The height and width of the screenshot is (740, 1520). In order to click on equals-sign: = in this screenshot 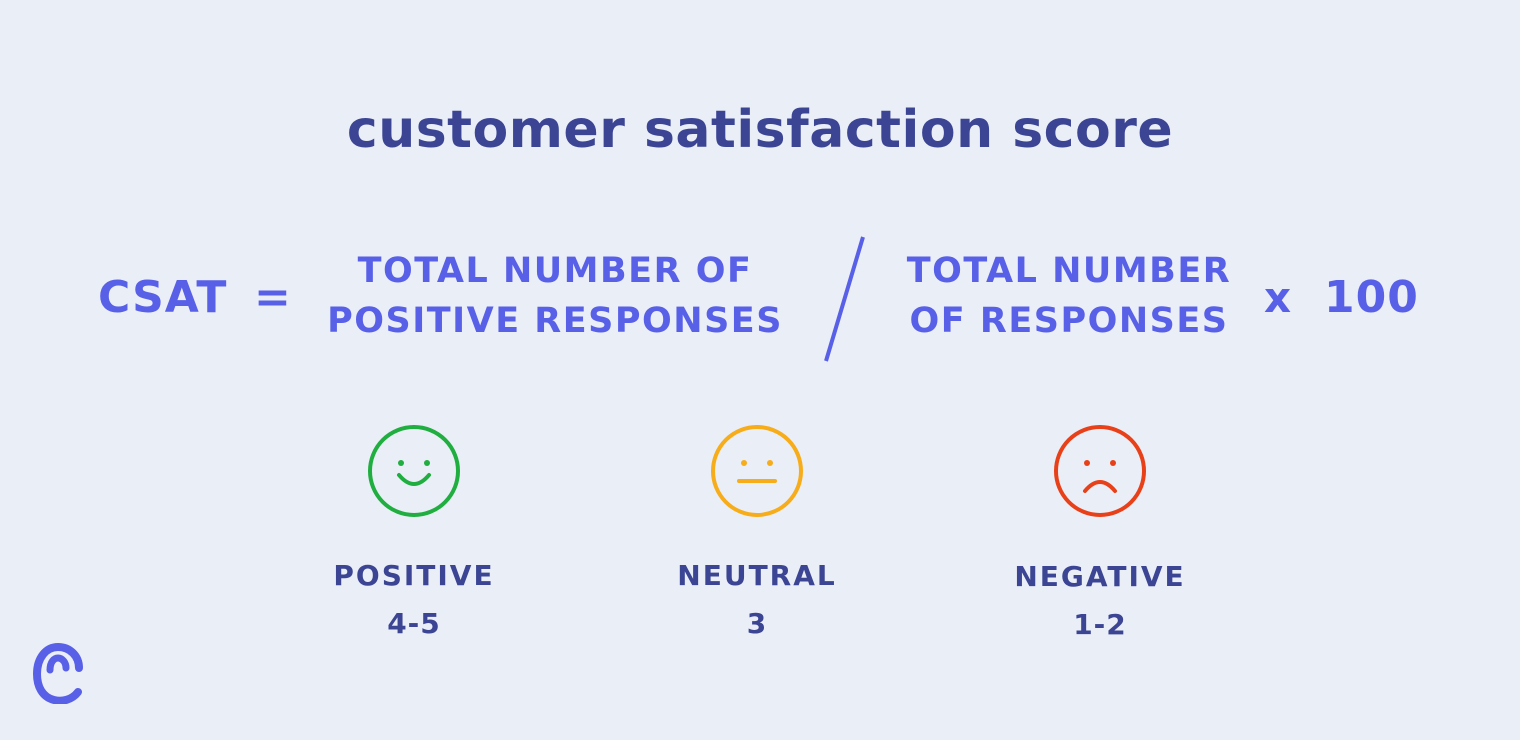, I will do `click(272, 297)`.